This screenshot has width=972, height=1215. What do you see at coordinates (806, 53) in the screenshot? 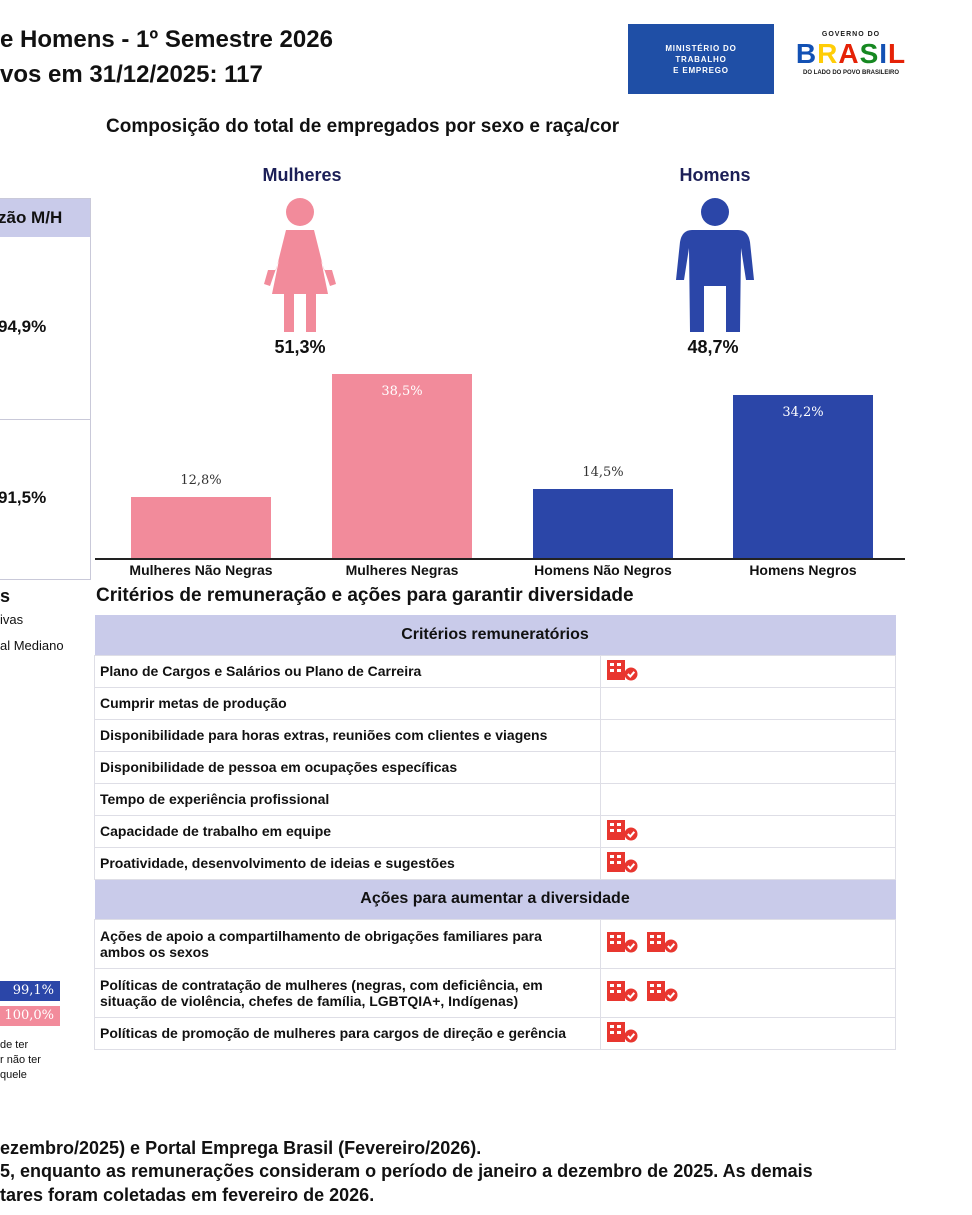
I see `brasil-letter: B` at bounding box center [806, 53].